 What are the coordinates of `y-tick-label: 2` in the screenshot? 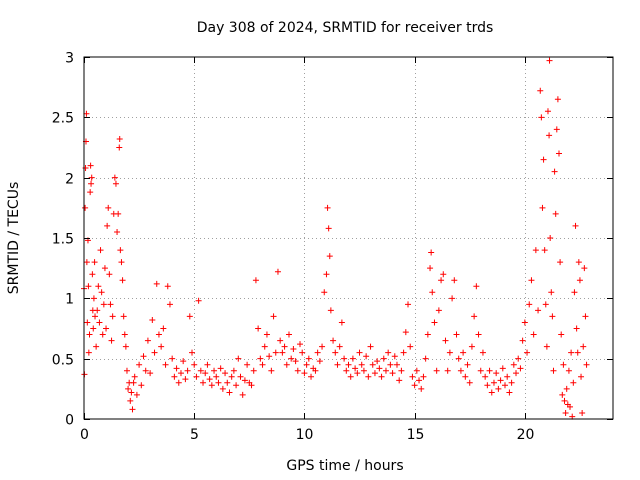 It's located at (69, 180).